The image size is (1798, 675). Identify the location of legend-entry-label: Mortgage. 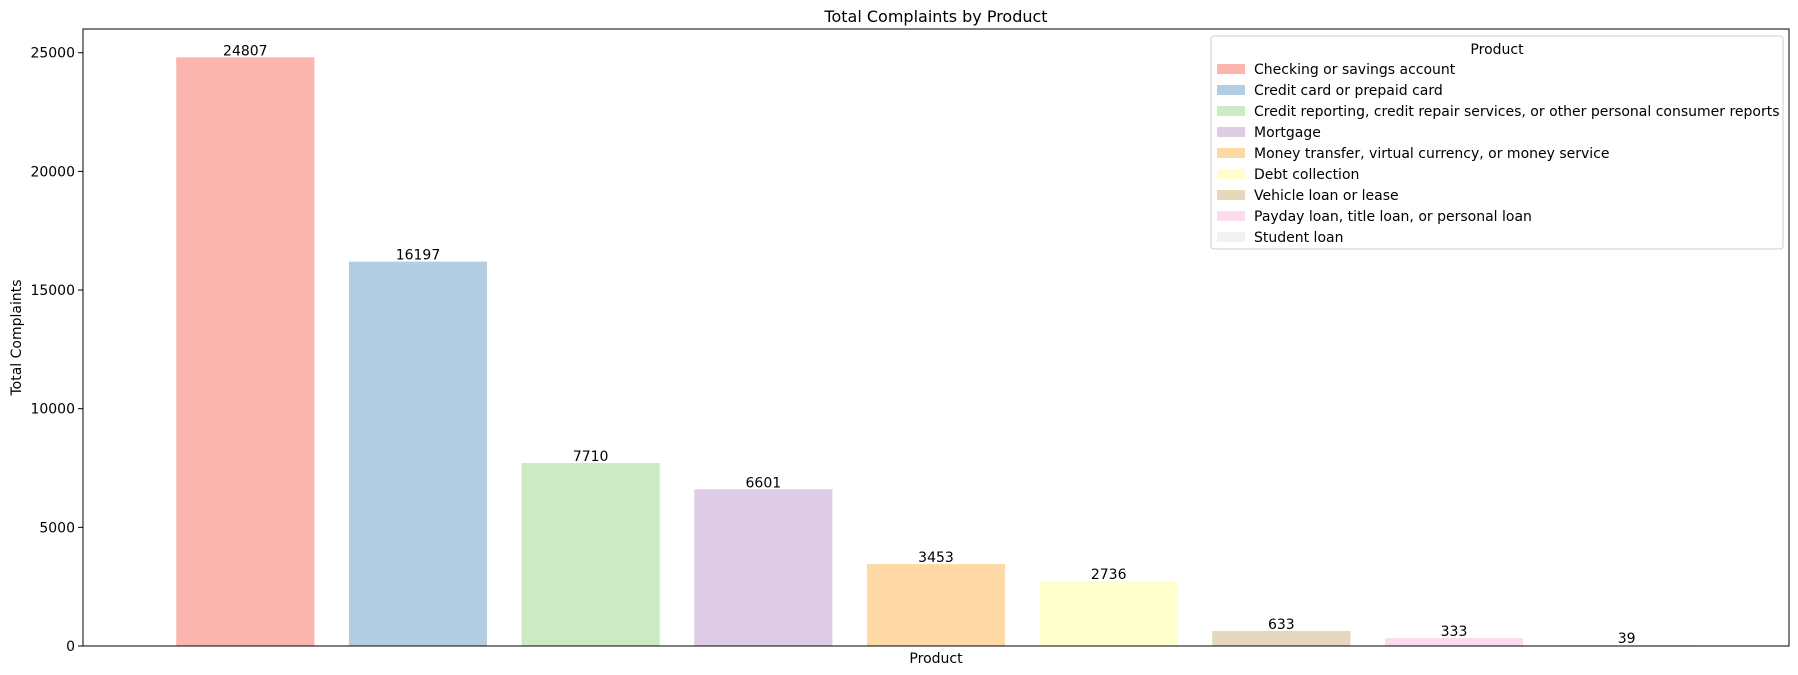
(1287, 133).